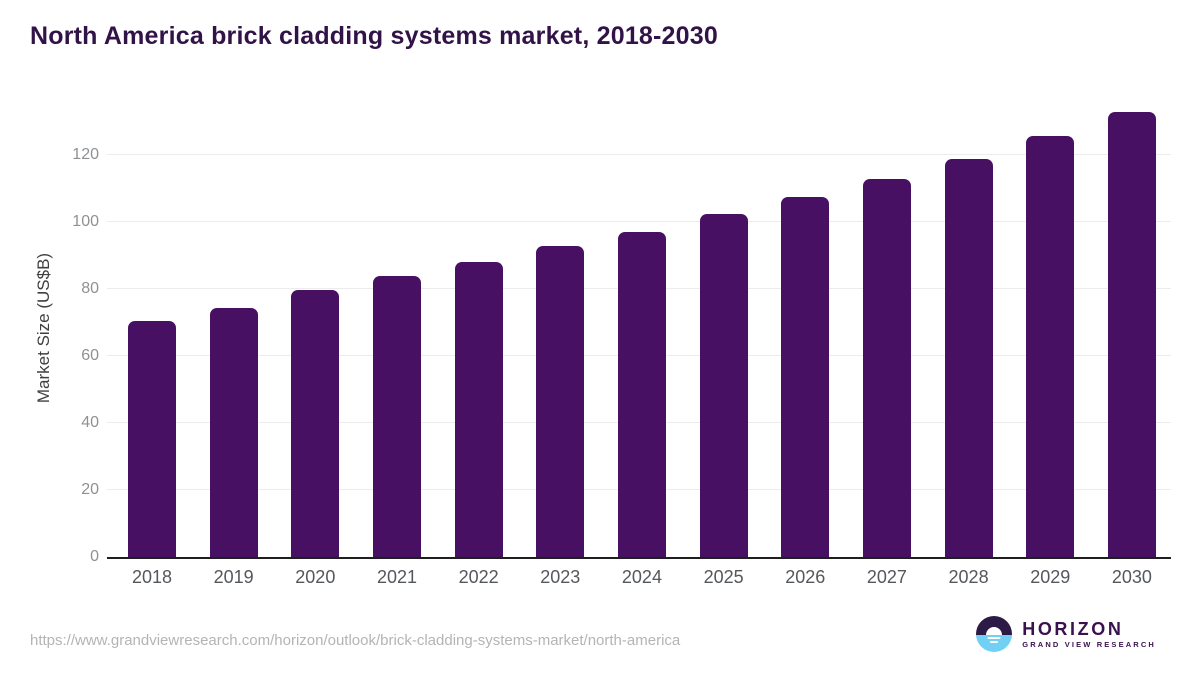  Describe the element at coordinates (968, 358) in the screenshot. I see `bar-2028` at that location.